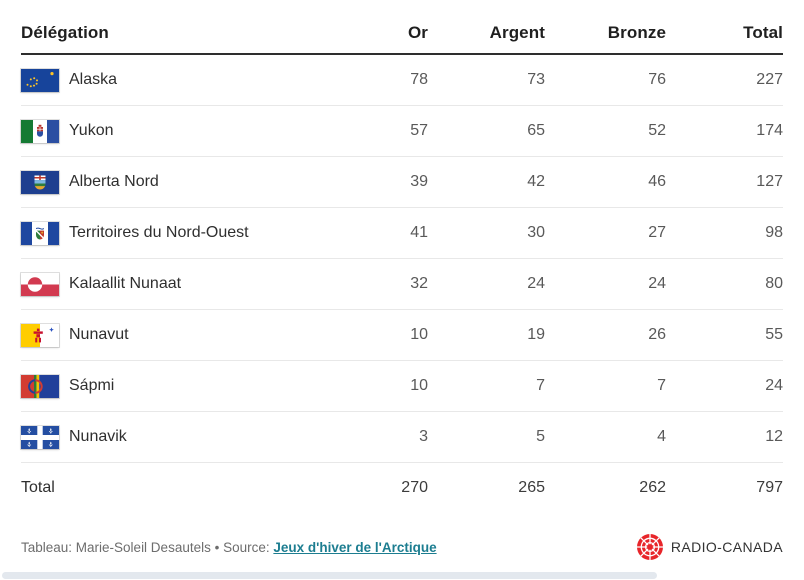  Describe the element at coordinates (355, 547) in the screenshot. I see `source-link: Jeux d'hiver de l'Arctique` at that location.